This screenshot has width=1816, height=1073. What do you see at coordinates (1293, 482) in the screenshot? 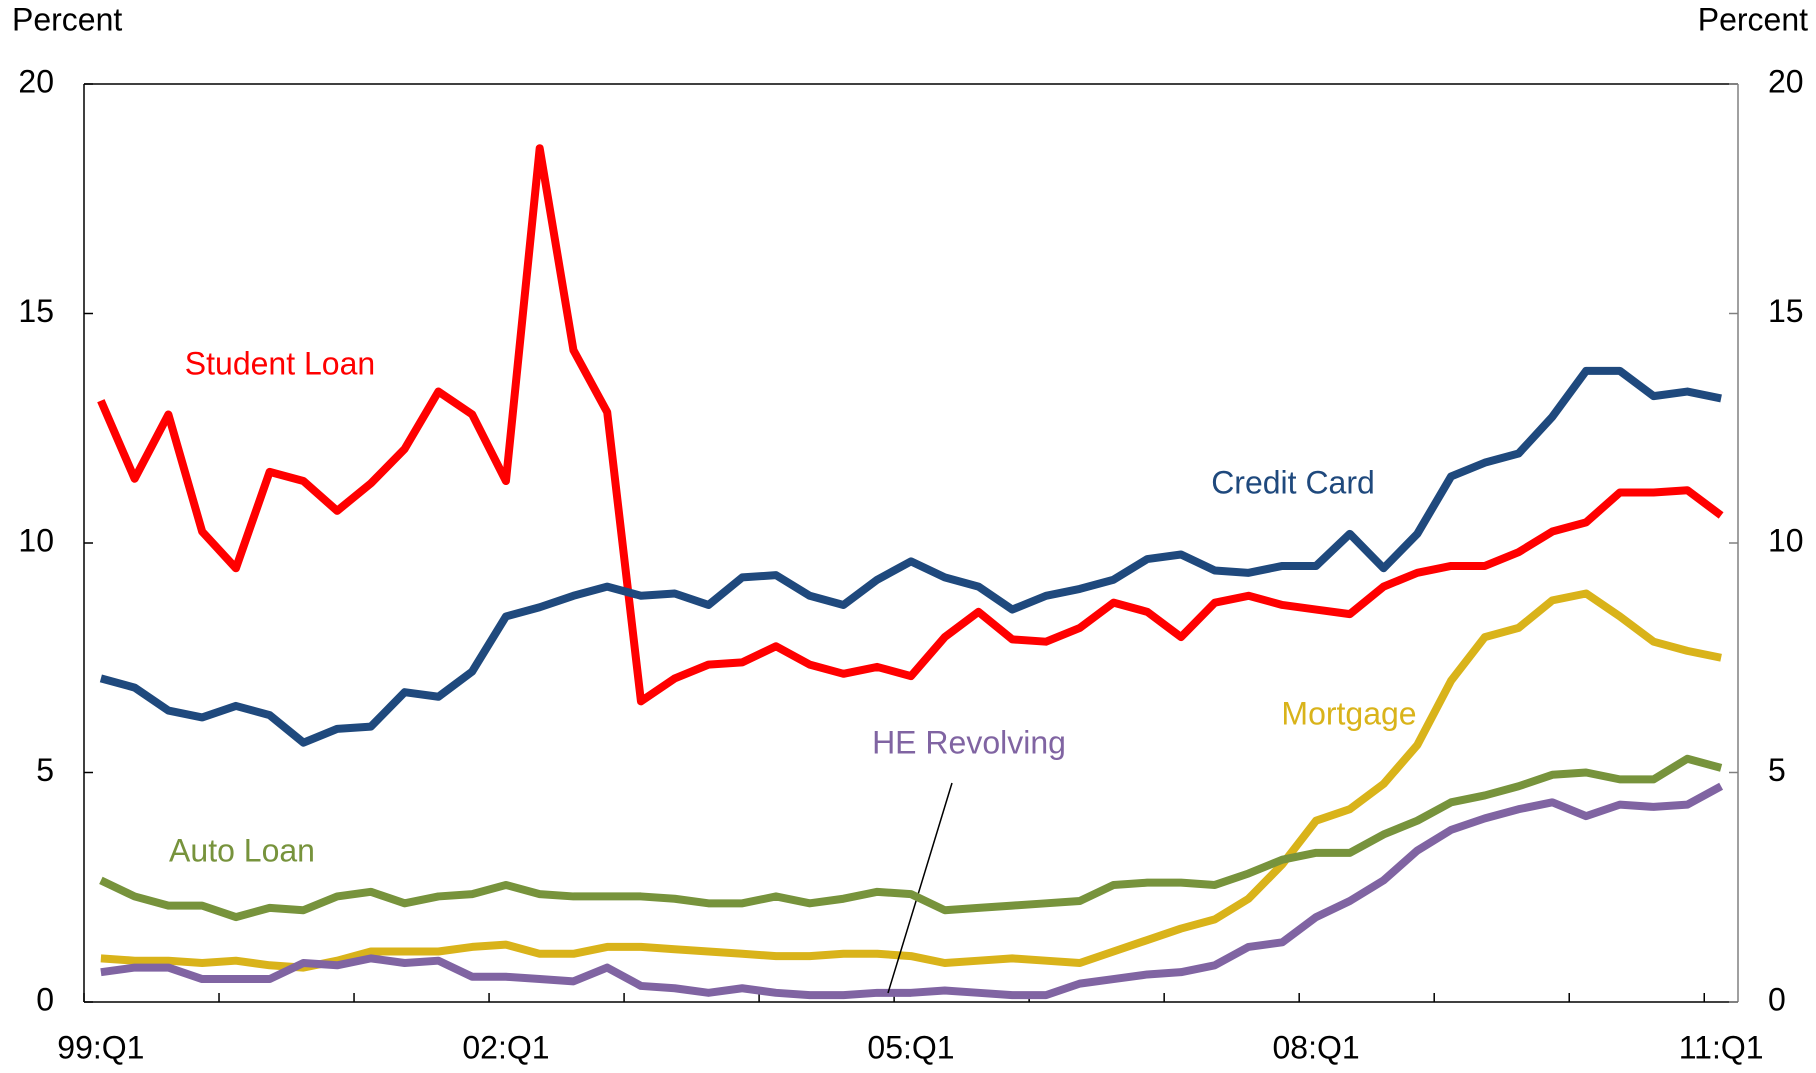
I see `series-label: Credit Card` at bounding box center [1293, 482].